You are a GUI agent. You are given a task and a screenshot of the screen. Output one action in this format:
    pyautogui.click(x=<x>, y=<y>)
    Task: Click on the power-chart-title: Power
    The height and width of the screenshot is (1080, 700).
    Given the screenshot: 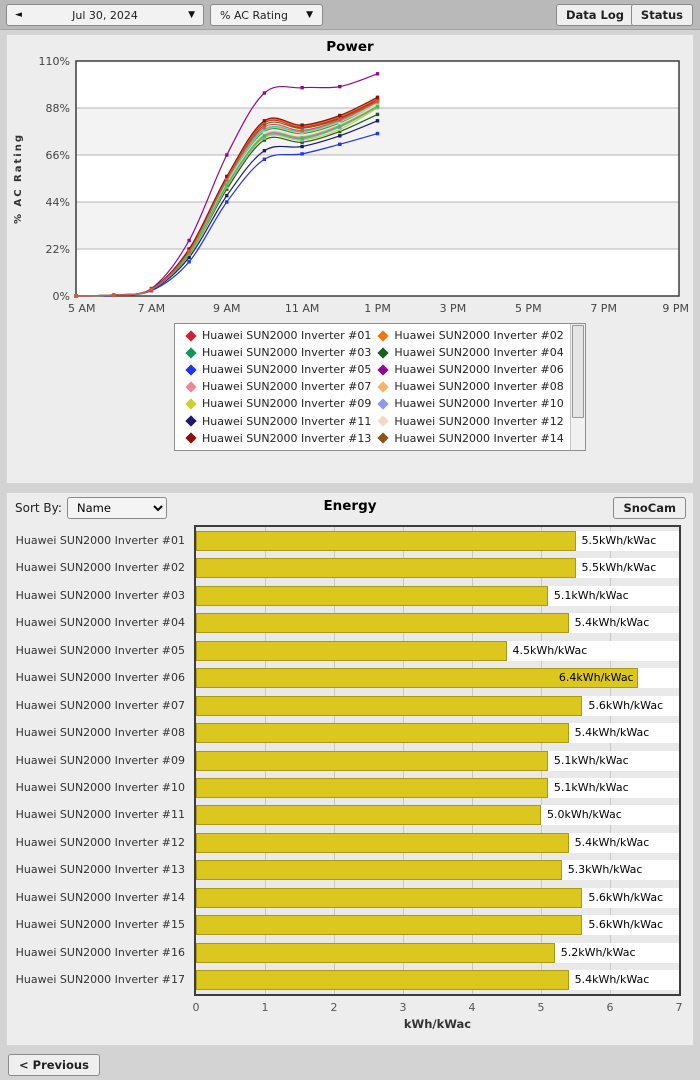 What is the action you would take?
    pyautogui.click(x=350, y=47)
    